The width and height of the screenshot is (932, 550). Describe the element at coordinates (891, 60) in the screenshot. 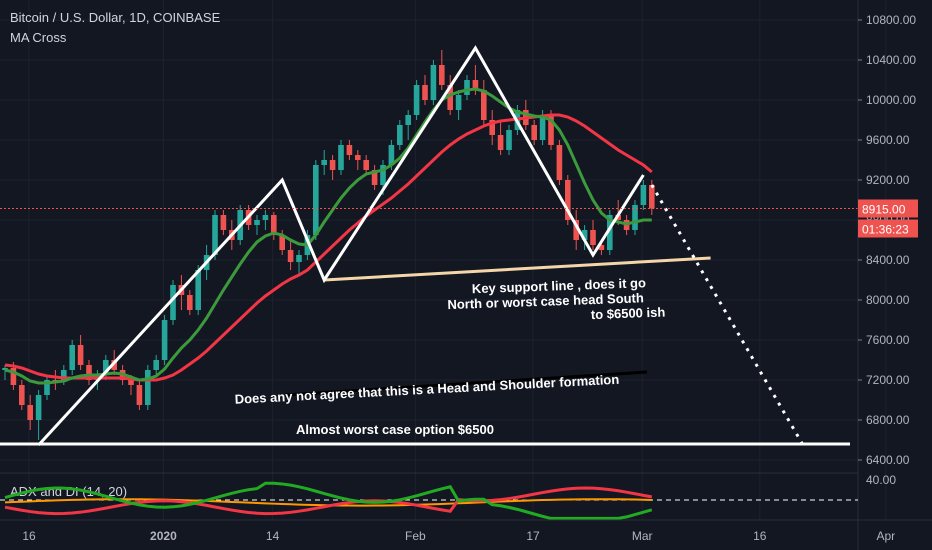

I see `y-tick-label: 10400.00` at that location.